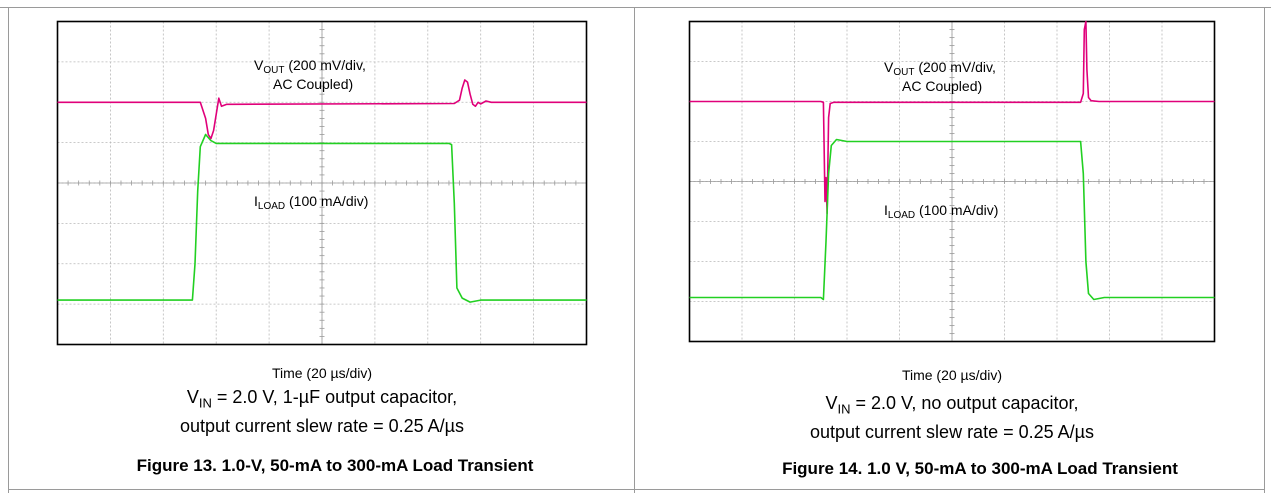 The width and height of the screenshot is (1271, 493). I want to click on top-rule, so click(635, 4).